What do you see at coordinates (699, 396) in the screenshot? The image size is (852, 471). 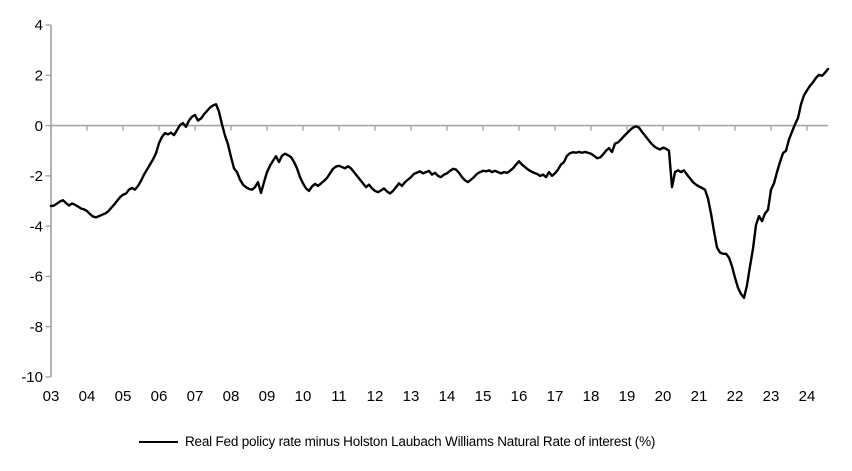 I see `x-axis-tick-label: 21` at bounding box center [699, 396].